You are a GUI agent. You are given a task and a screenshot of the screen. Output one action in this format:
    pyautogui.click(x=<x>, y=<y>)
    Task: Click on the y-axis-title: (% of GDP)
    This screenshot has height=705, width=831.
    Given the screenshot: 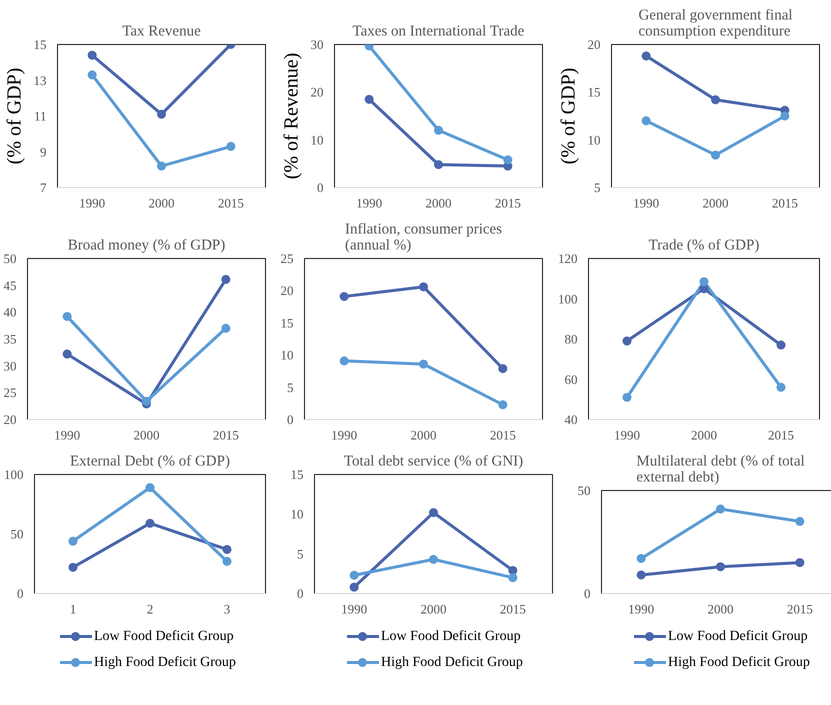 What is the action you would take?
    pyautogui.click(x=569, y=116)
    